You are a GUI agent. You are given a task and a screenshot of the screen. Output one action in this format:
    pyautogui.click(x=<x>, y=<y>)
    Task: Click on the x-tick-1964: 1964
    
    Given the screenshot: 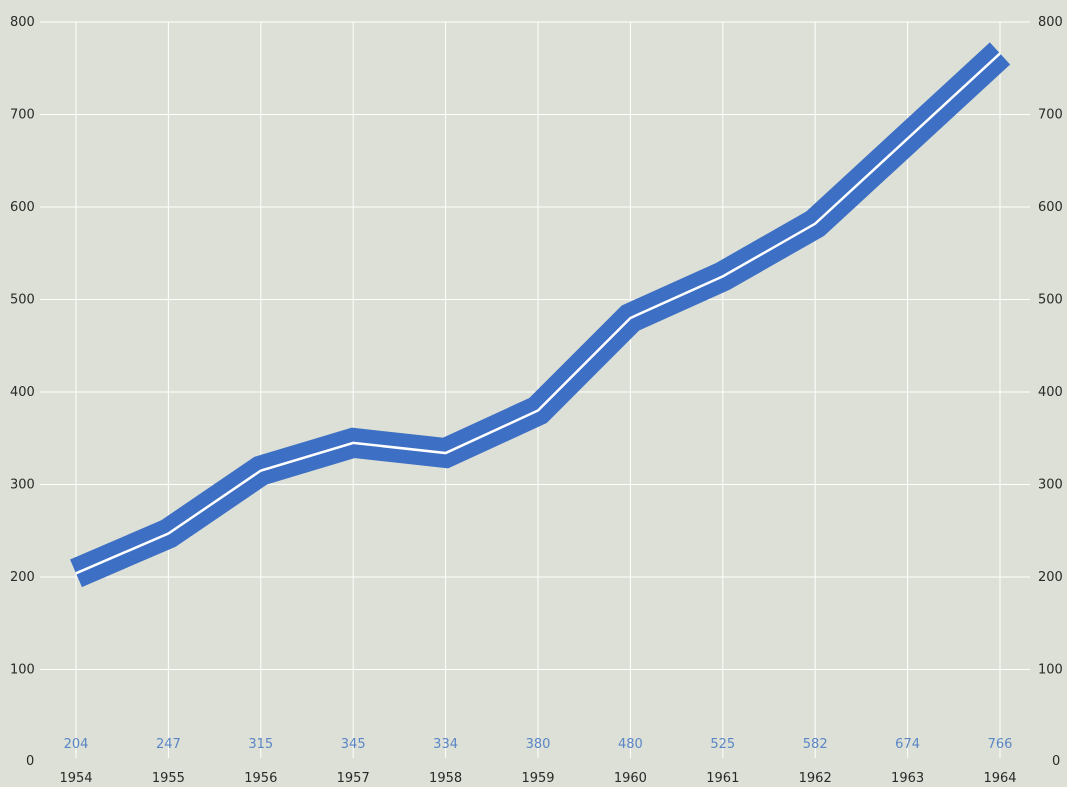 What is the action you would take?
    pyautogui.click(x=999, y=778)
    